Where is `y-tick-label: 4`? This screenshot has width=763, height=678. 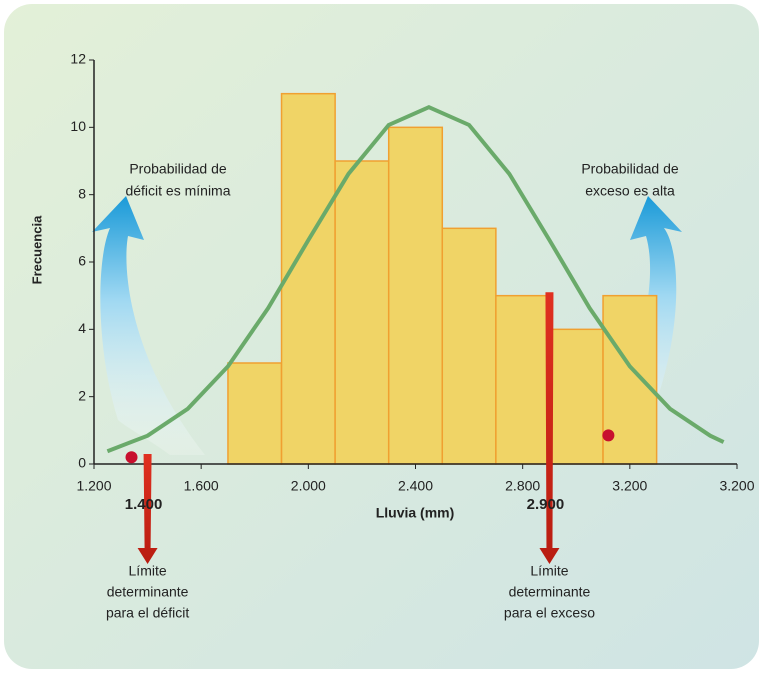
y-tick-label: 4 is located at coordinates (82, 328).